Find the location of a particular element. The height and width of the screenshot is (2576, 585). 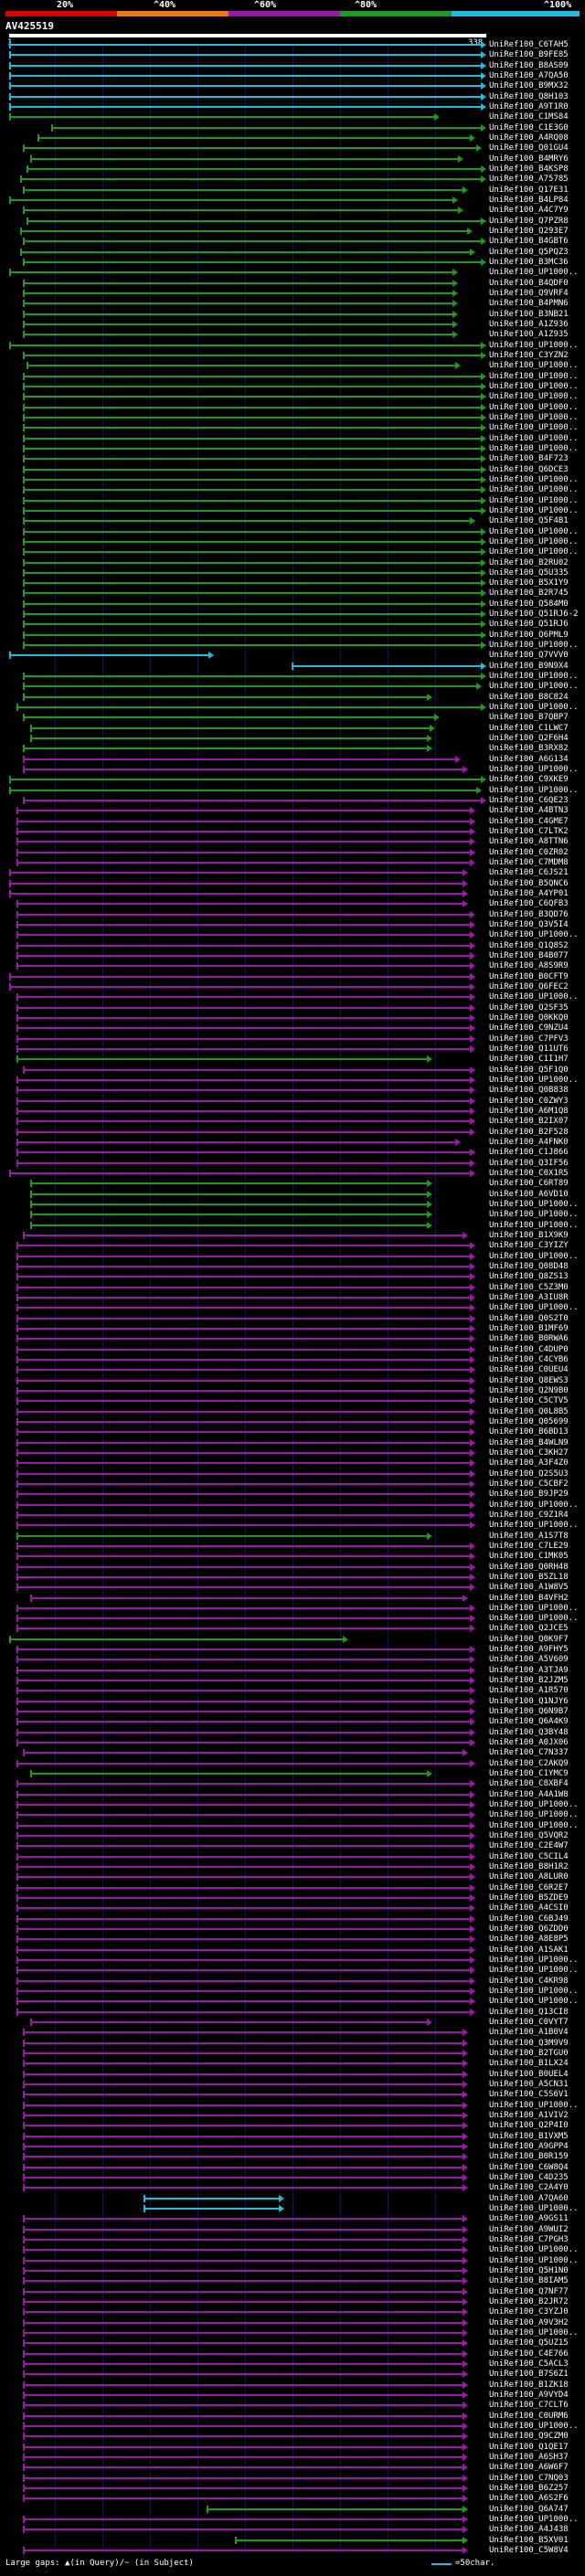

hit-label-link: UniRef100_Q5F4B1 is located at coordinates (529, 521).